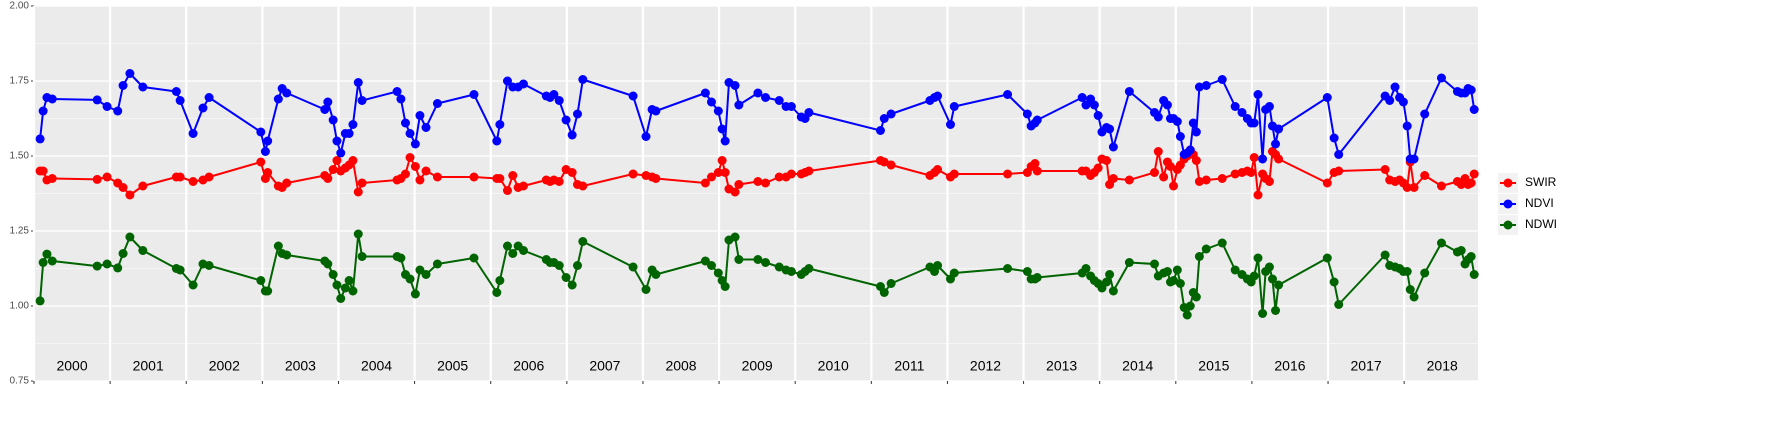 This screenshot has width=1773, height=442. Describe the element at coordinates (1213, 366) in the screenshot. I see `x-tick-label: 2015` at that location.